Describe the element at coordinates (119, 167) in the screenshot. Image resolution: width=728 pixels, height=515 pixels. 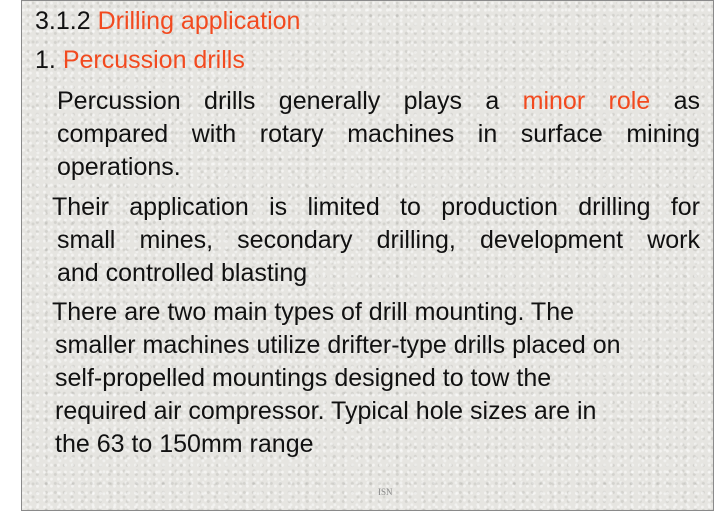
I see `paragraph-line: operations.` at that location.